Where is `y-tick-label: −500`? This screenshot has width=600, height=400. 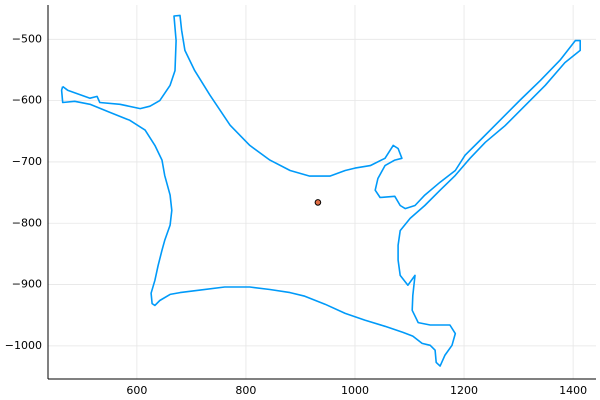
y-tick-label: −500 is located at coordinates (27, 38).